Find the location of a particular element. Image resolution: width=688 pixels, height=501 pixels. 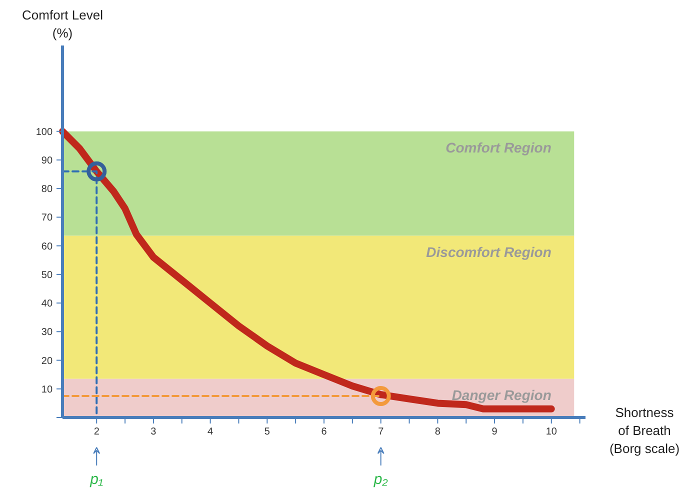

x-tick-label: 9 is located at coordinates (495, 432).